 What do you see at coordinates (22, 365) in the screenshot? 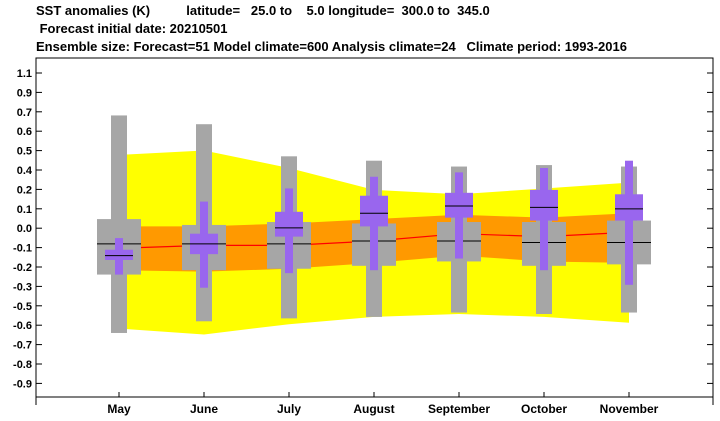
I see `y-tick-label: -0.8` at bounding box center [22, 365].